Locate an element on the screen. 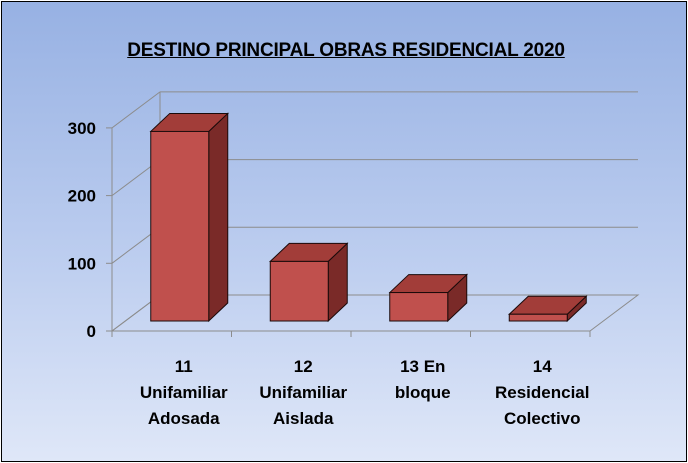 This screenshot has height=463, width=688. x-tick-label: 12 Unifamiliar Aislada is located at coordinates (303, 392).